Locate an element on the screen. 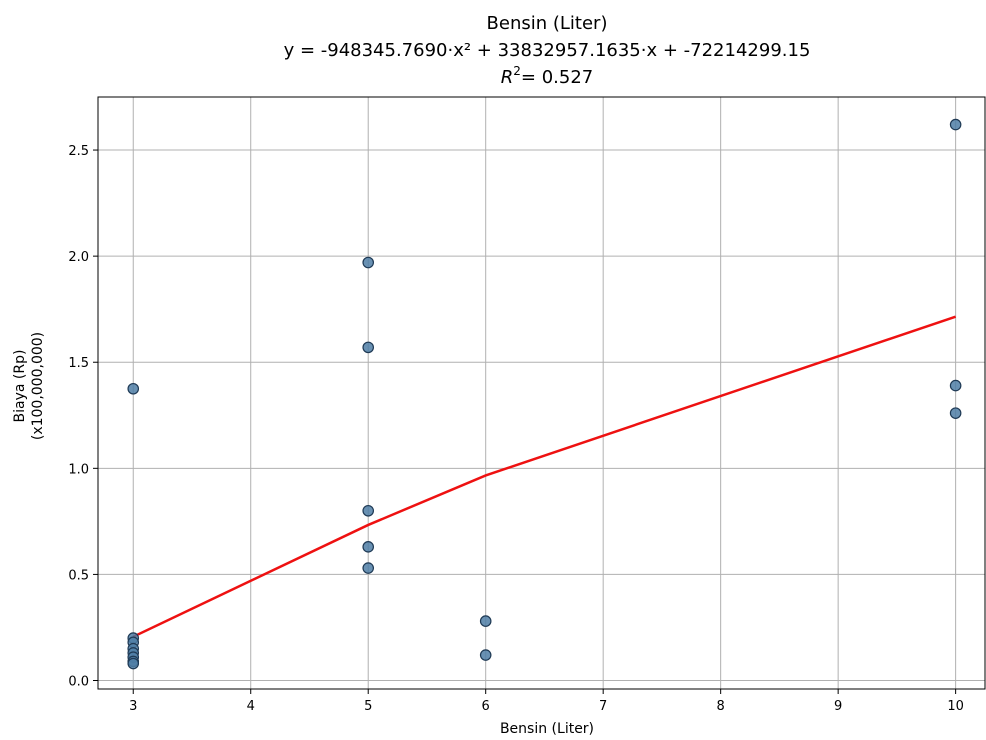 The width and height of the screenshot is (986, 740). chart-title-text: Bensin (Liter) is located at coordinates (547, 23).